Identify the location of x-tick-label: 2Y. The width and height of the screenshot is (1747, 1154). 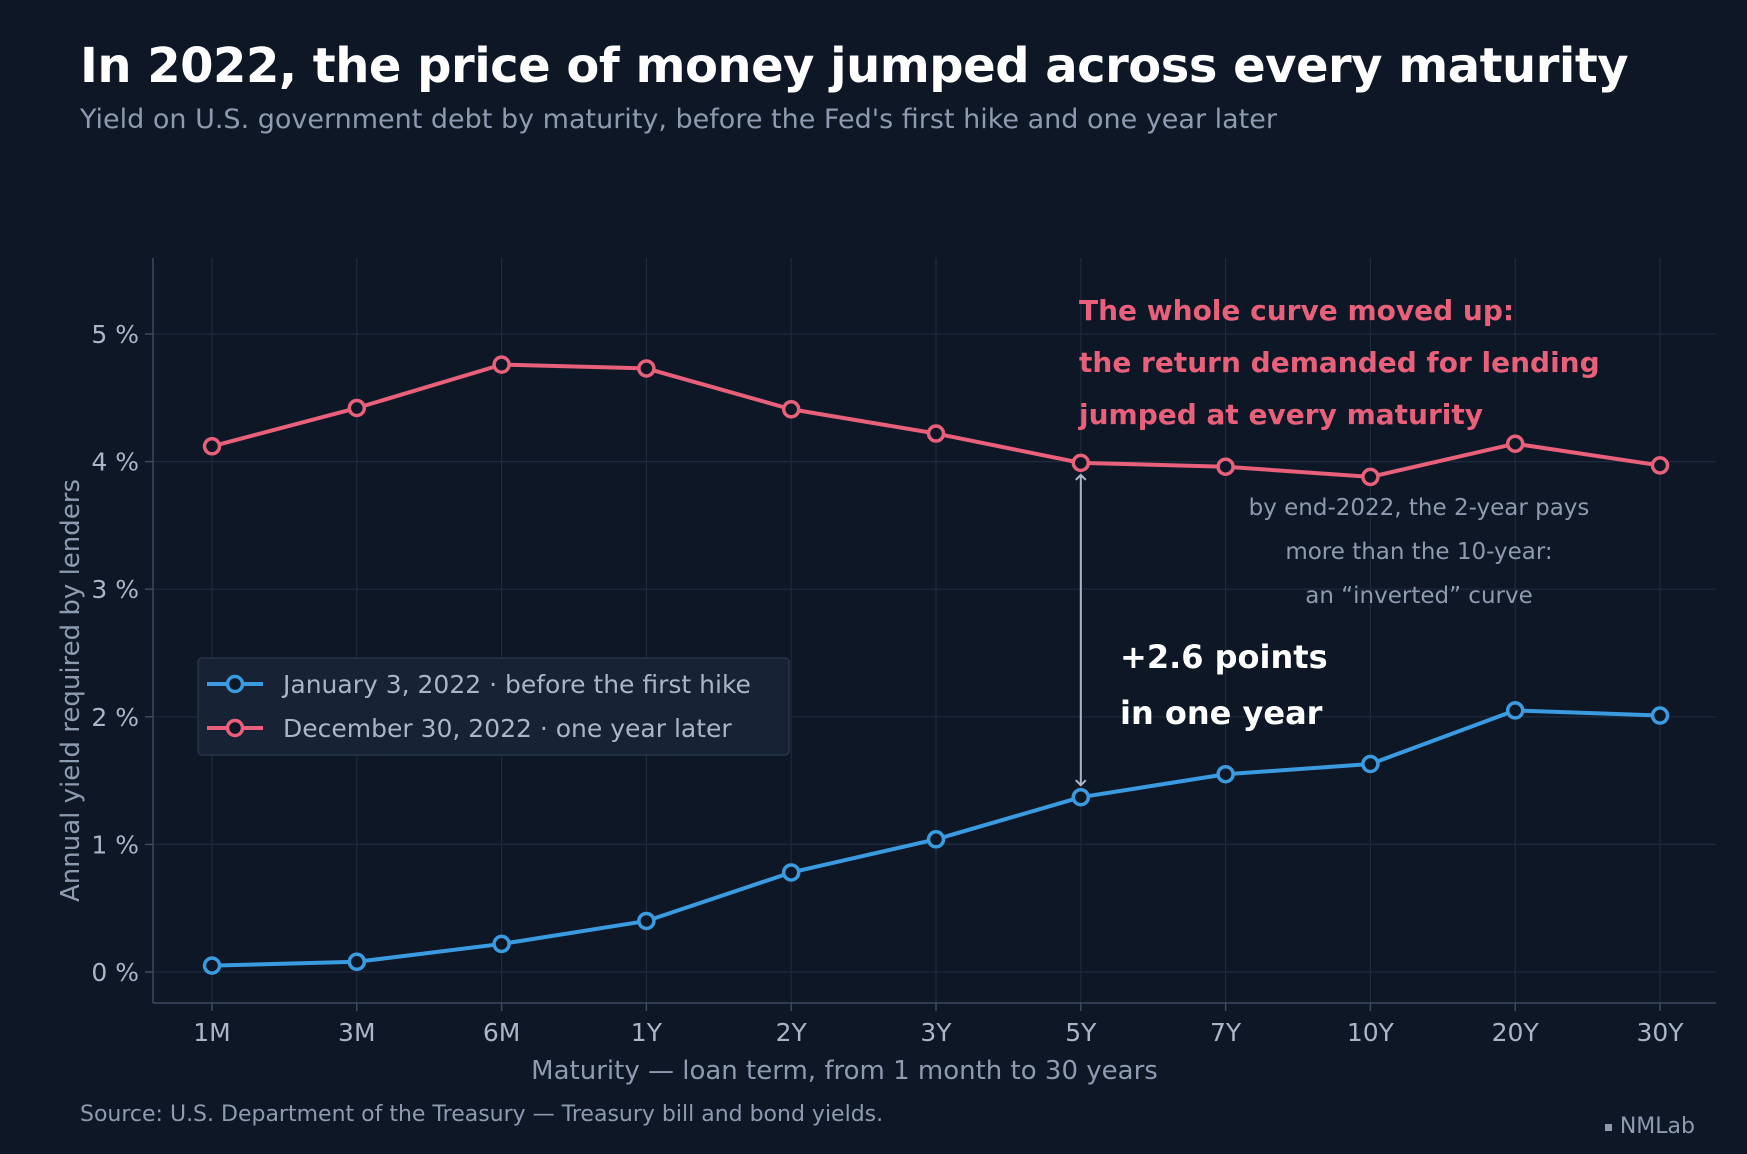
(792, 1032).